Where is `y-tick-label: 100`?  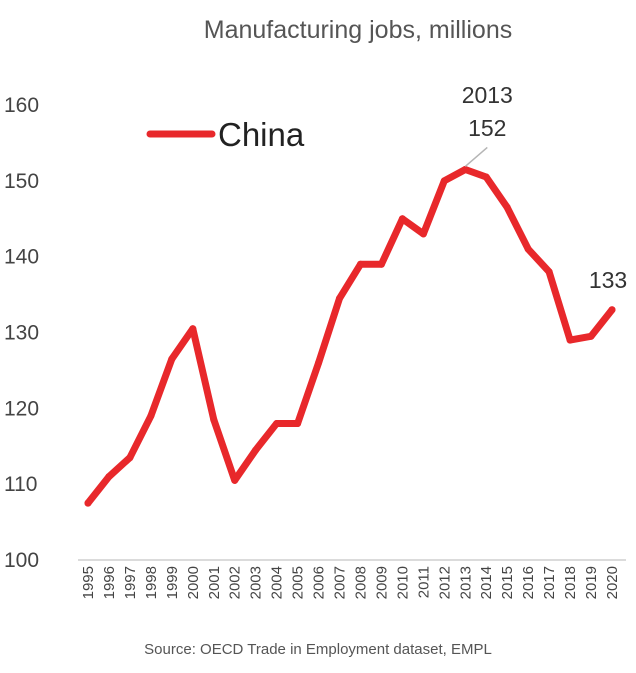 y-tick-label: 100 is located at coordinates (21, 560).